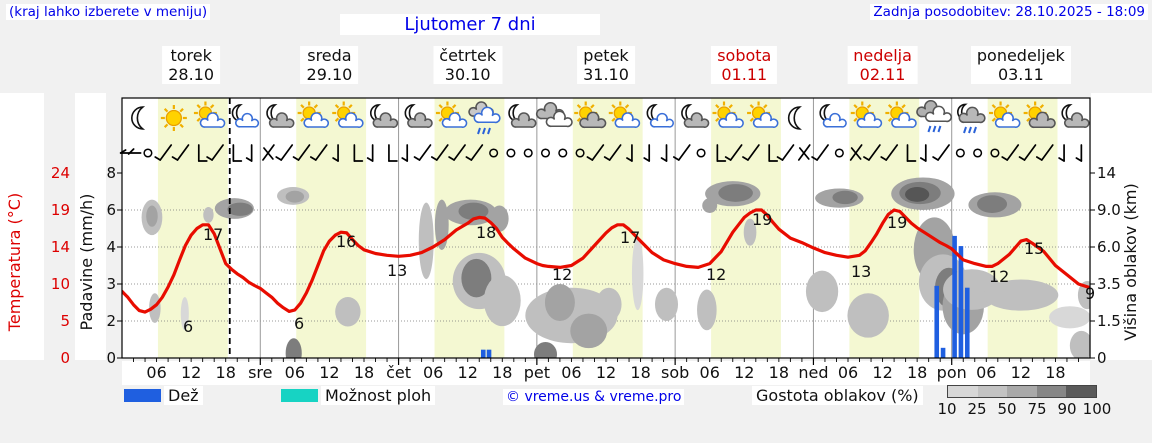  I want to click on copyright-link: © vreme.us & vreme.pro, so click(594, 397).